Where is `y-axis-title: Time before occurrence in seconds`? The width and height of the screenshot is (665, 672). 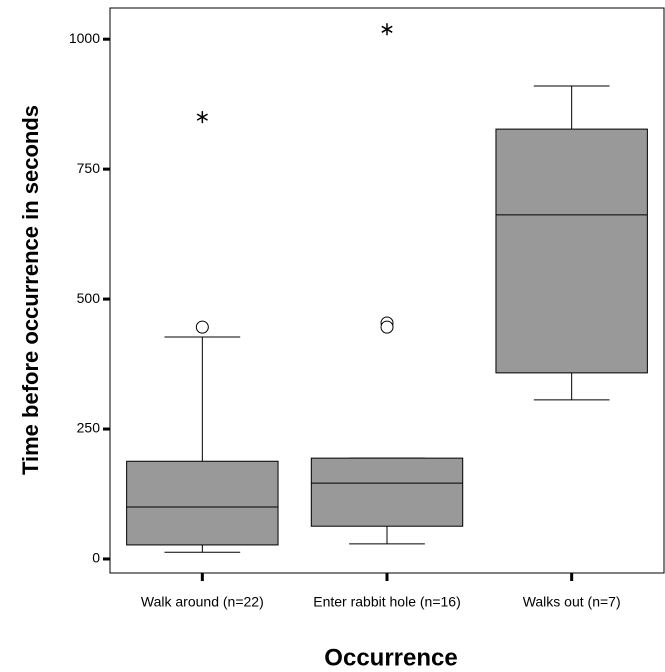 y-axis-title: Time before occurrence in seconds is located at coordinates (30, 290).